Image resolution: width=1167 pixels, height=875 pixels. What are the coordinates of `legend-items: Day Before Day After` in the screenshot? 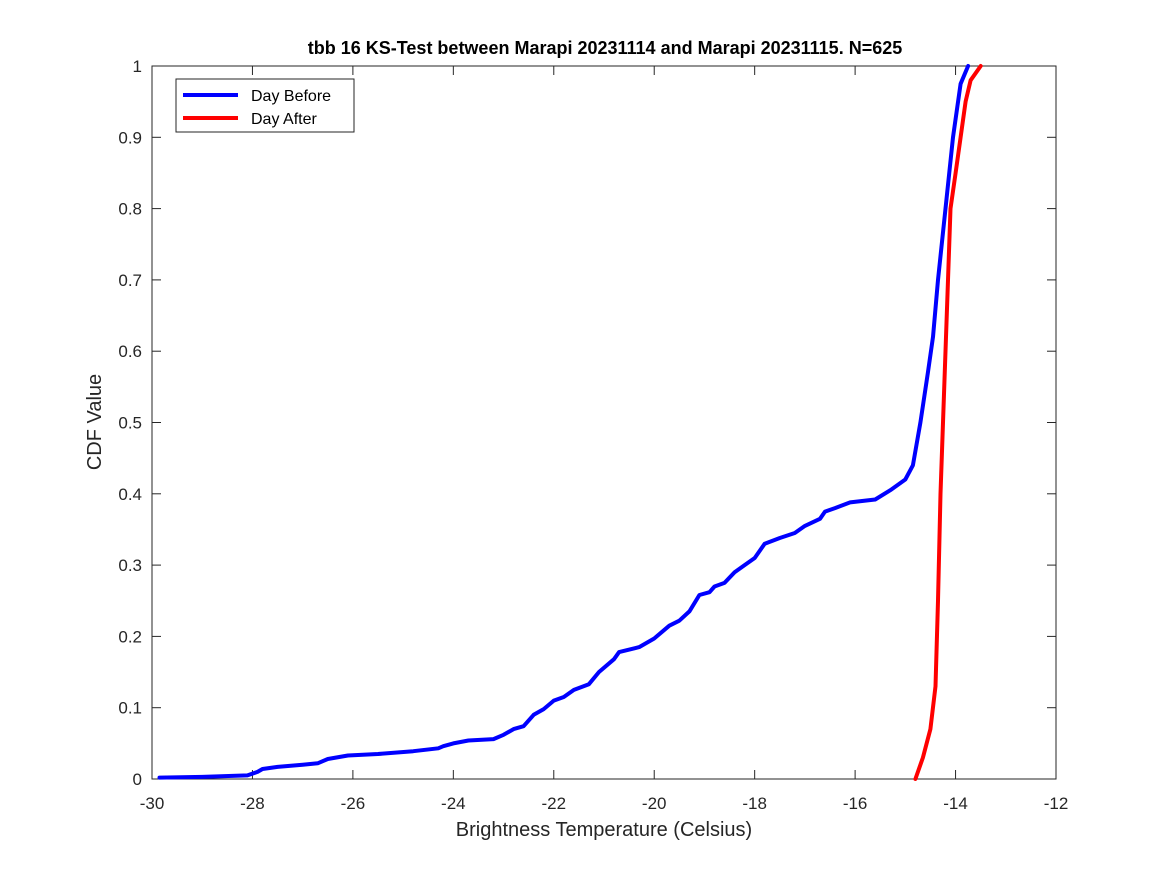 It's located at (257, 108).